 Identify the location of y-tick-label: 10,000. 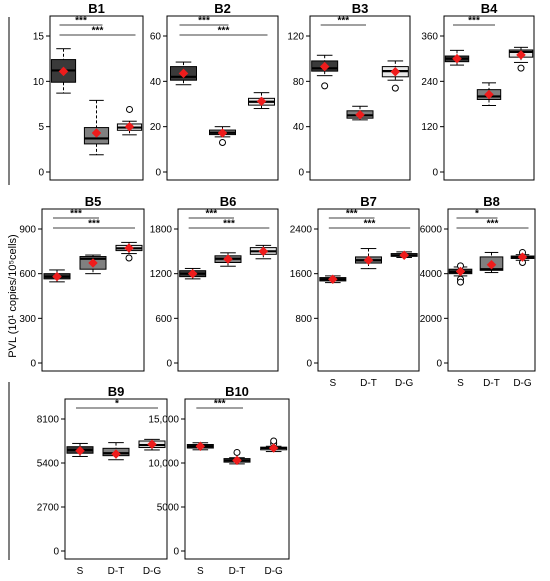
(163, 464).